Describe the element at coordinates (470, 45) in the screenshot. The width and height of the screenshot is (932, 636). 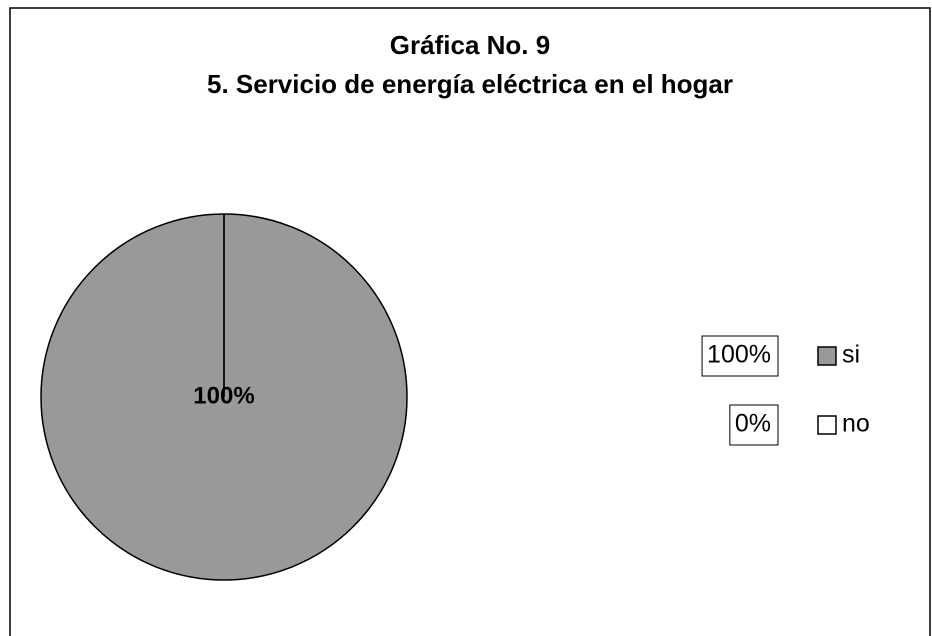
I see `chart-title: Gráfica No. 9` at that location.